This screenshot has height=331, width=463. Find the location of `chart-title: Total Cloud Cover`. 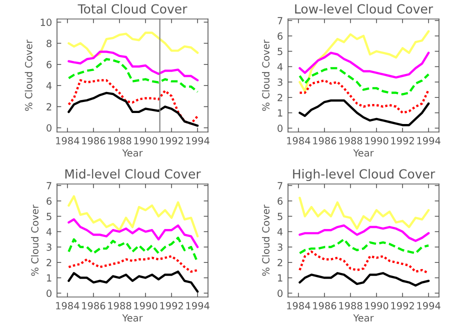

chart-title: Total Cloud Cover is located at coordinates (133, 9).